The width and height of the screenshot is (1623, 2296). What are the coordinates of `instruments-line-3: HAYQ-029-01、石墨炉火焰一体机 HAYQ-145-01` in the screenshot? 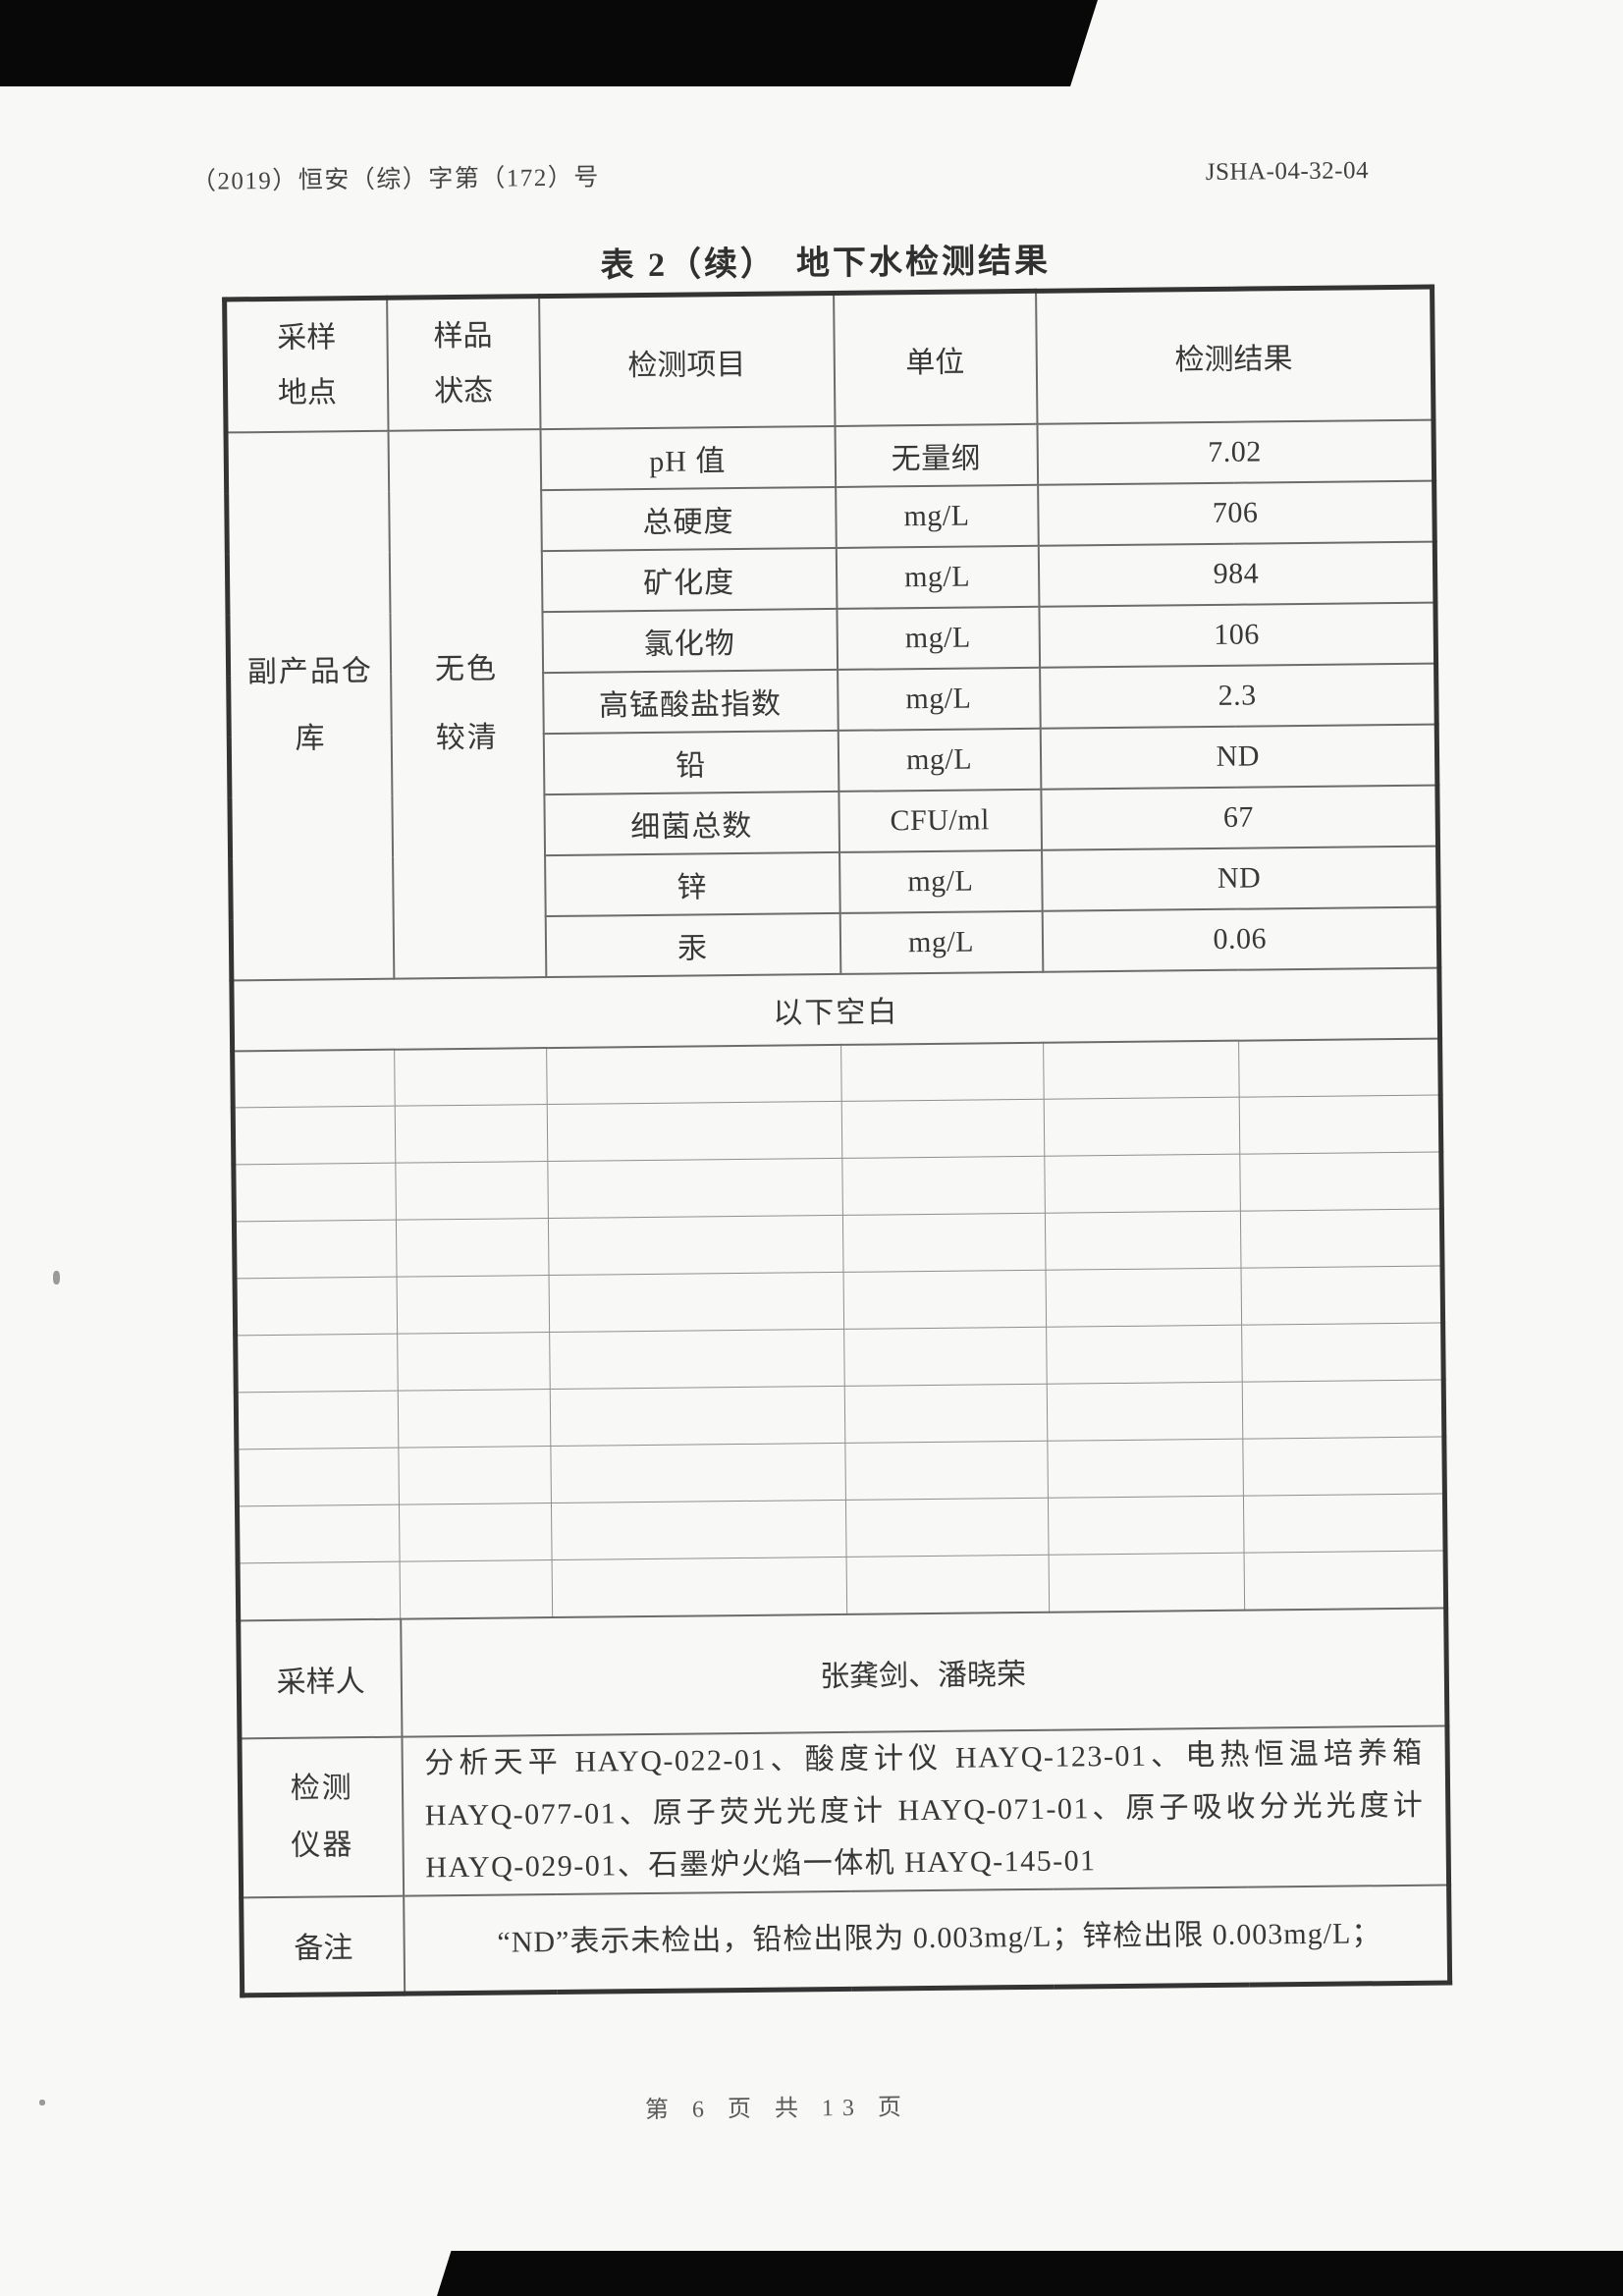 It's located at (761, 1864).